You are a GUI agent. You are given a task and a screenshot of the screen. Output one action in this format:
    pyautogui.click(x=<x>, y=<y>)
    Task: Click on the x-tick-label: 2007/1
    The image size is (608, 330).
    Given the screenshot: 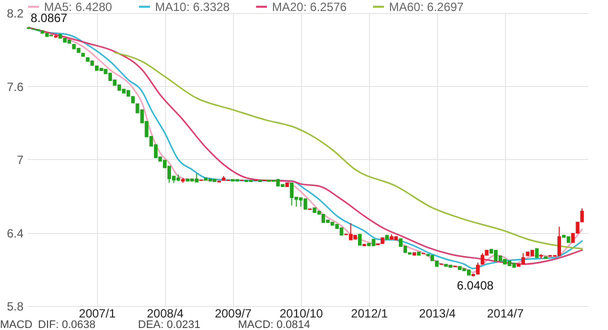 What is the action you would take?
    pyautogui.click(x=97, y=313)
    